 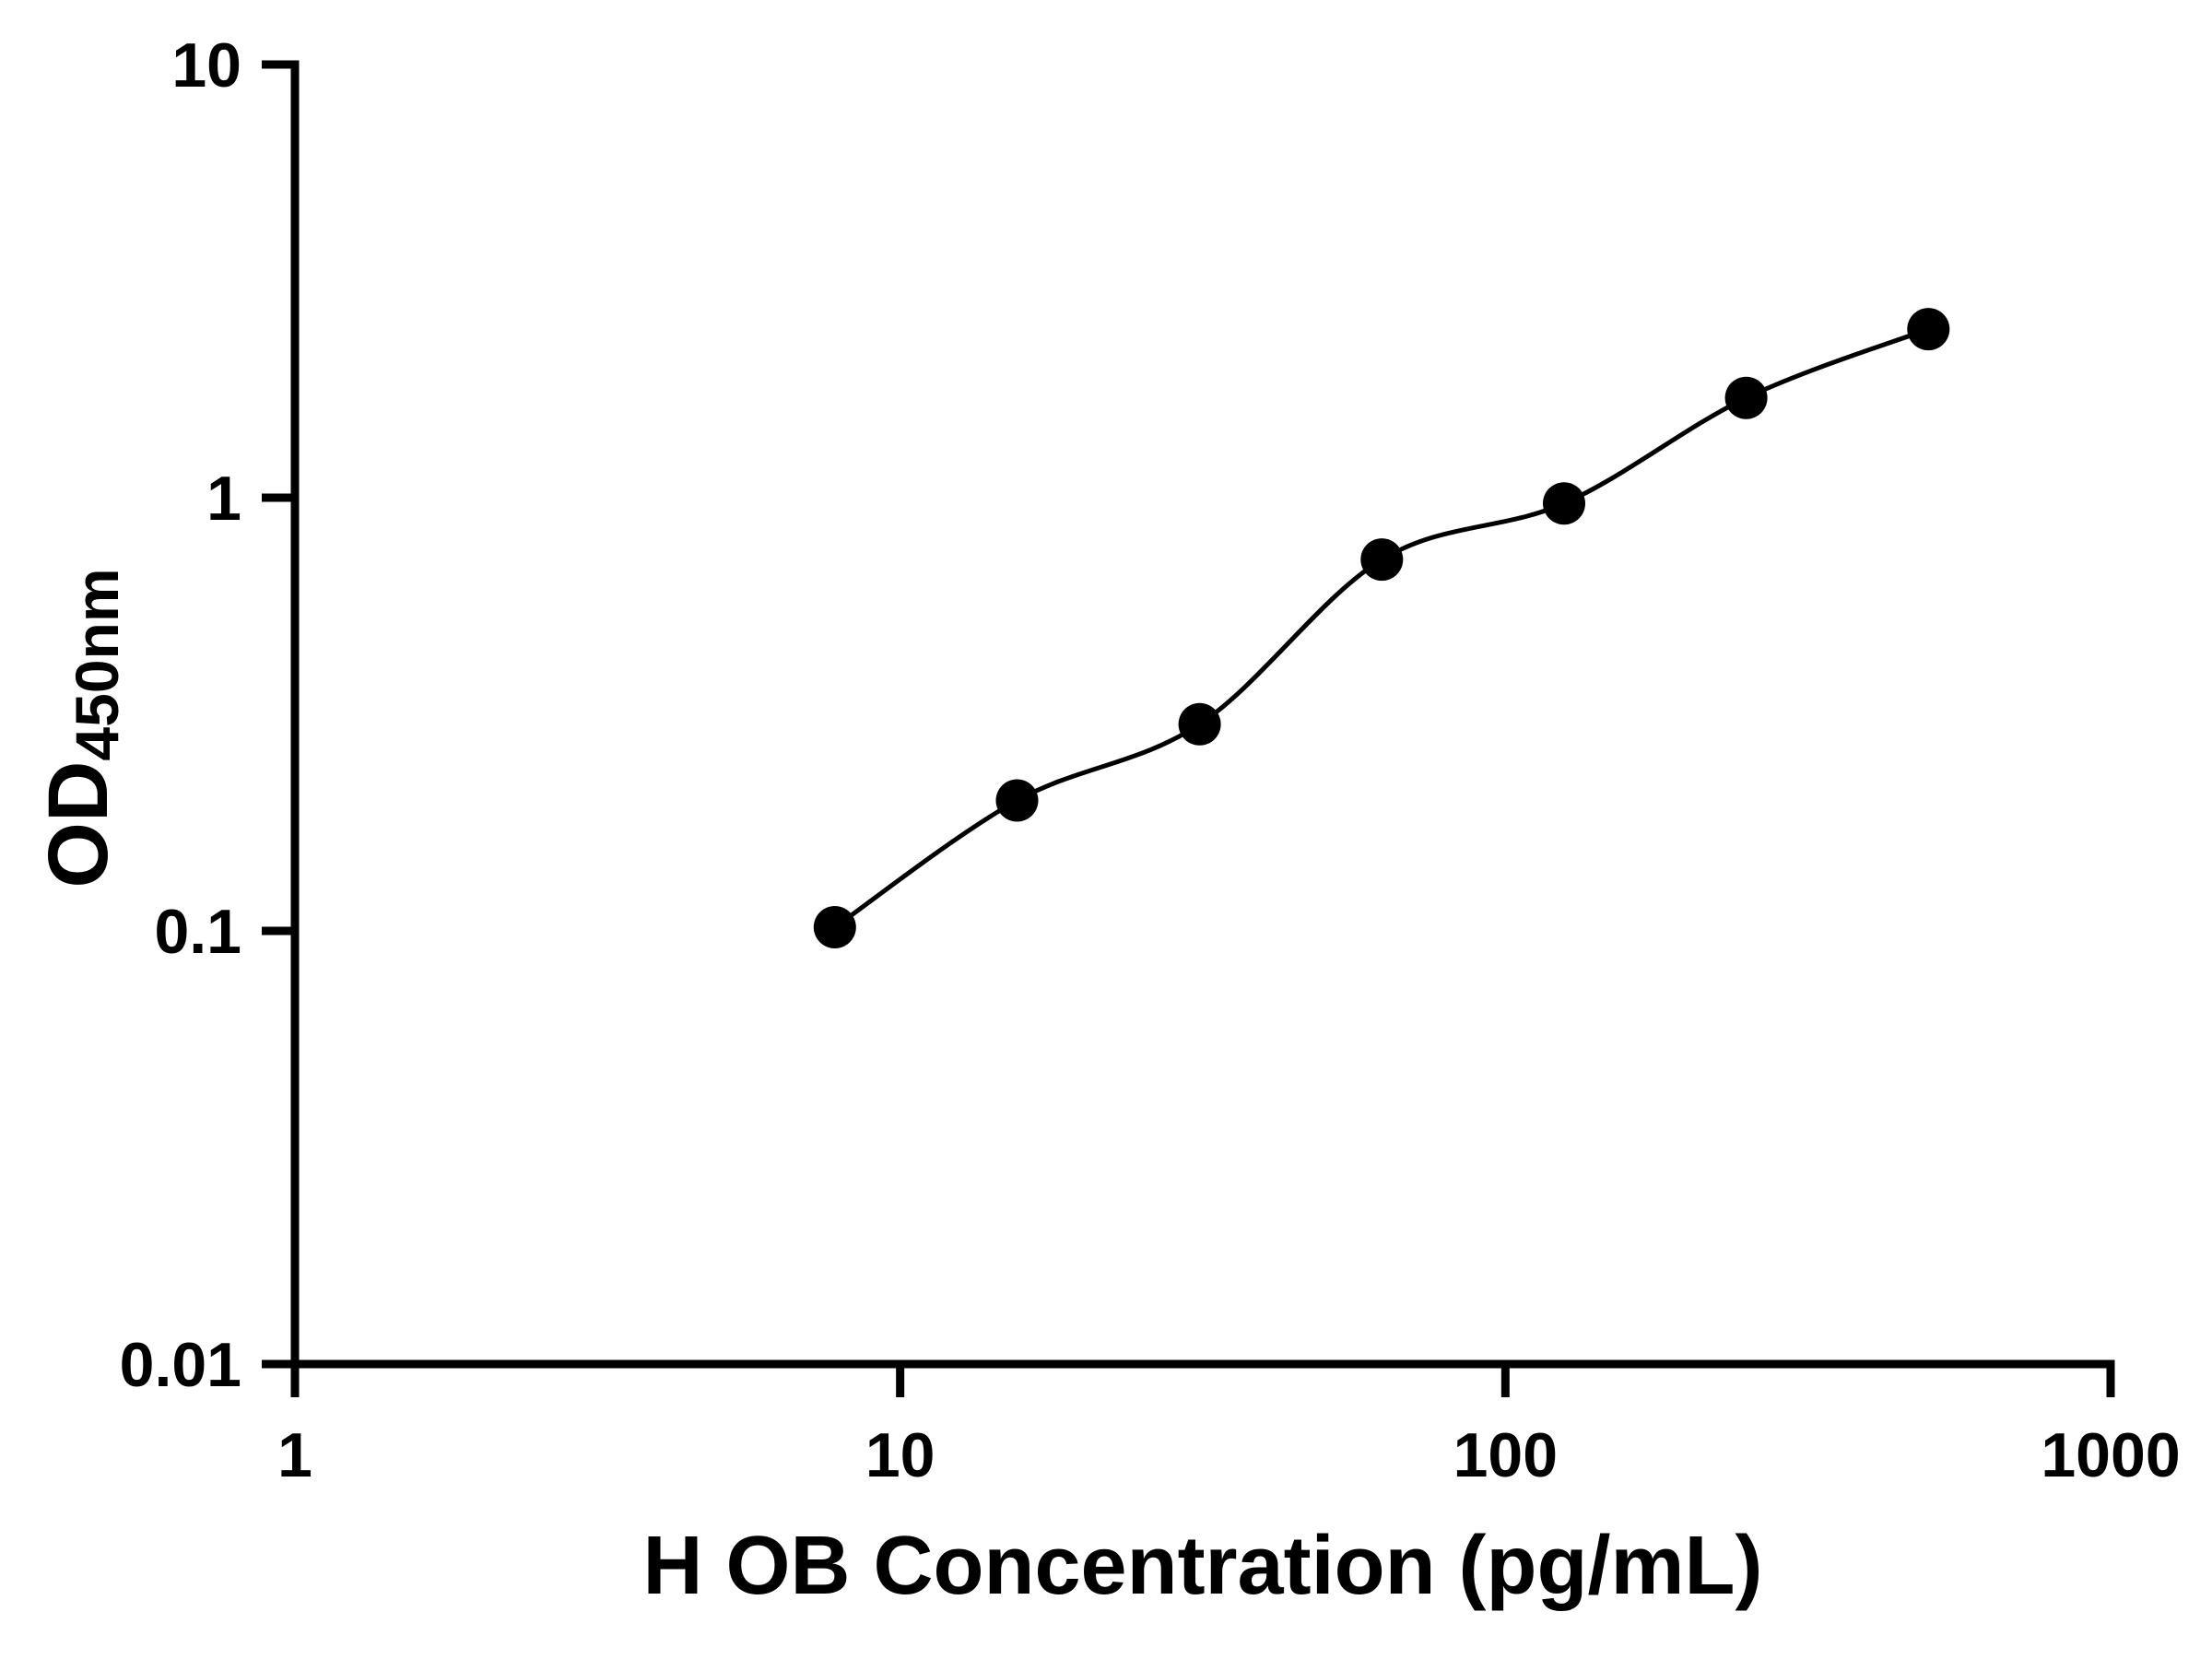 What do you see at coordinates (223, 499) in the screenshot?
I see `y-tick-label: 1` at bounding box center [223, 499].